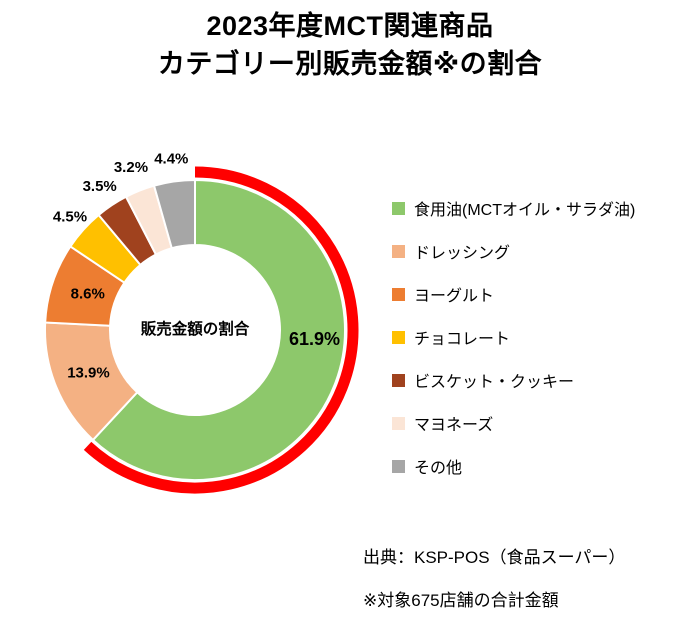 The width and height of the screenshot is (700, 622). I want to click on slice-label: 4.5%, so click(70, 217).